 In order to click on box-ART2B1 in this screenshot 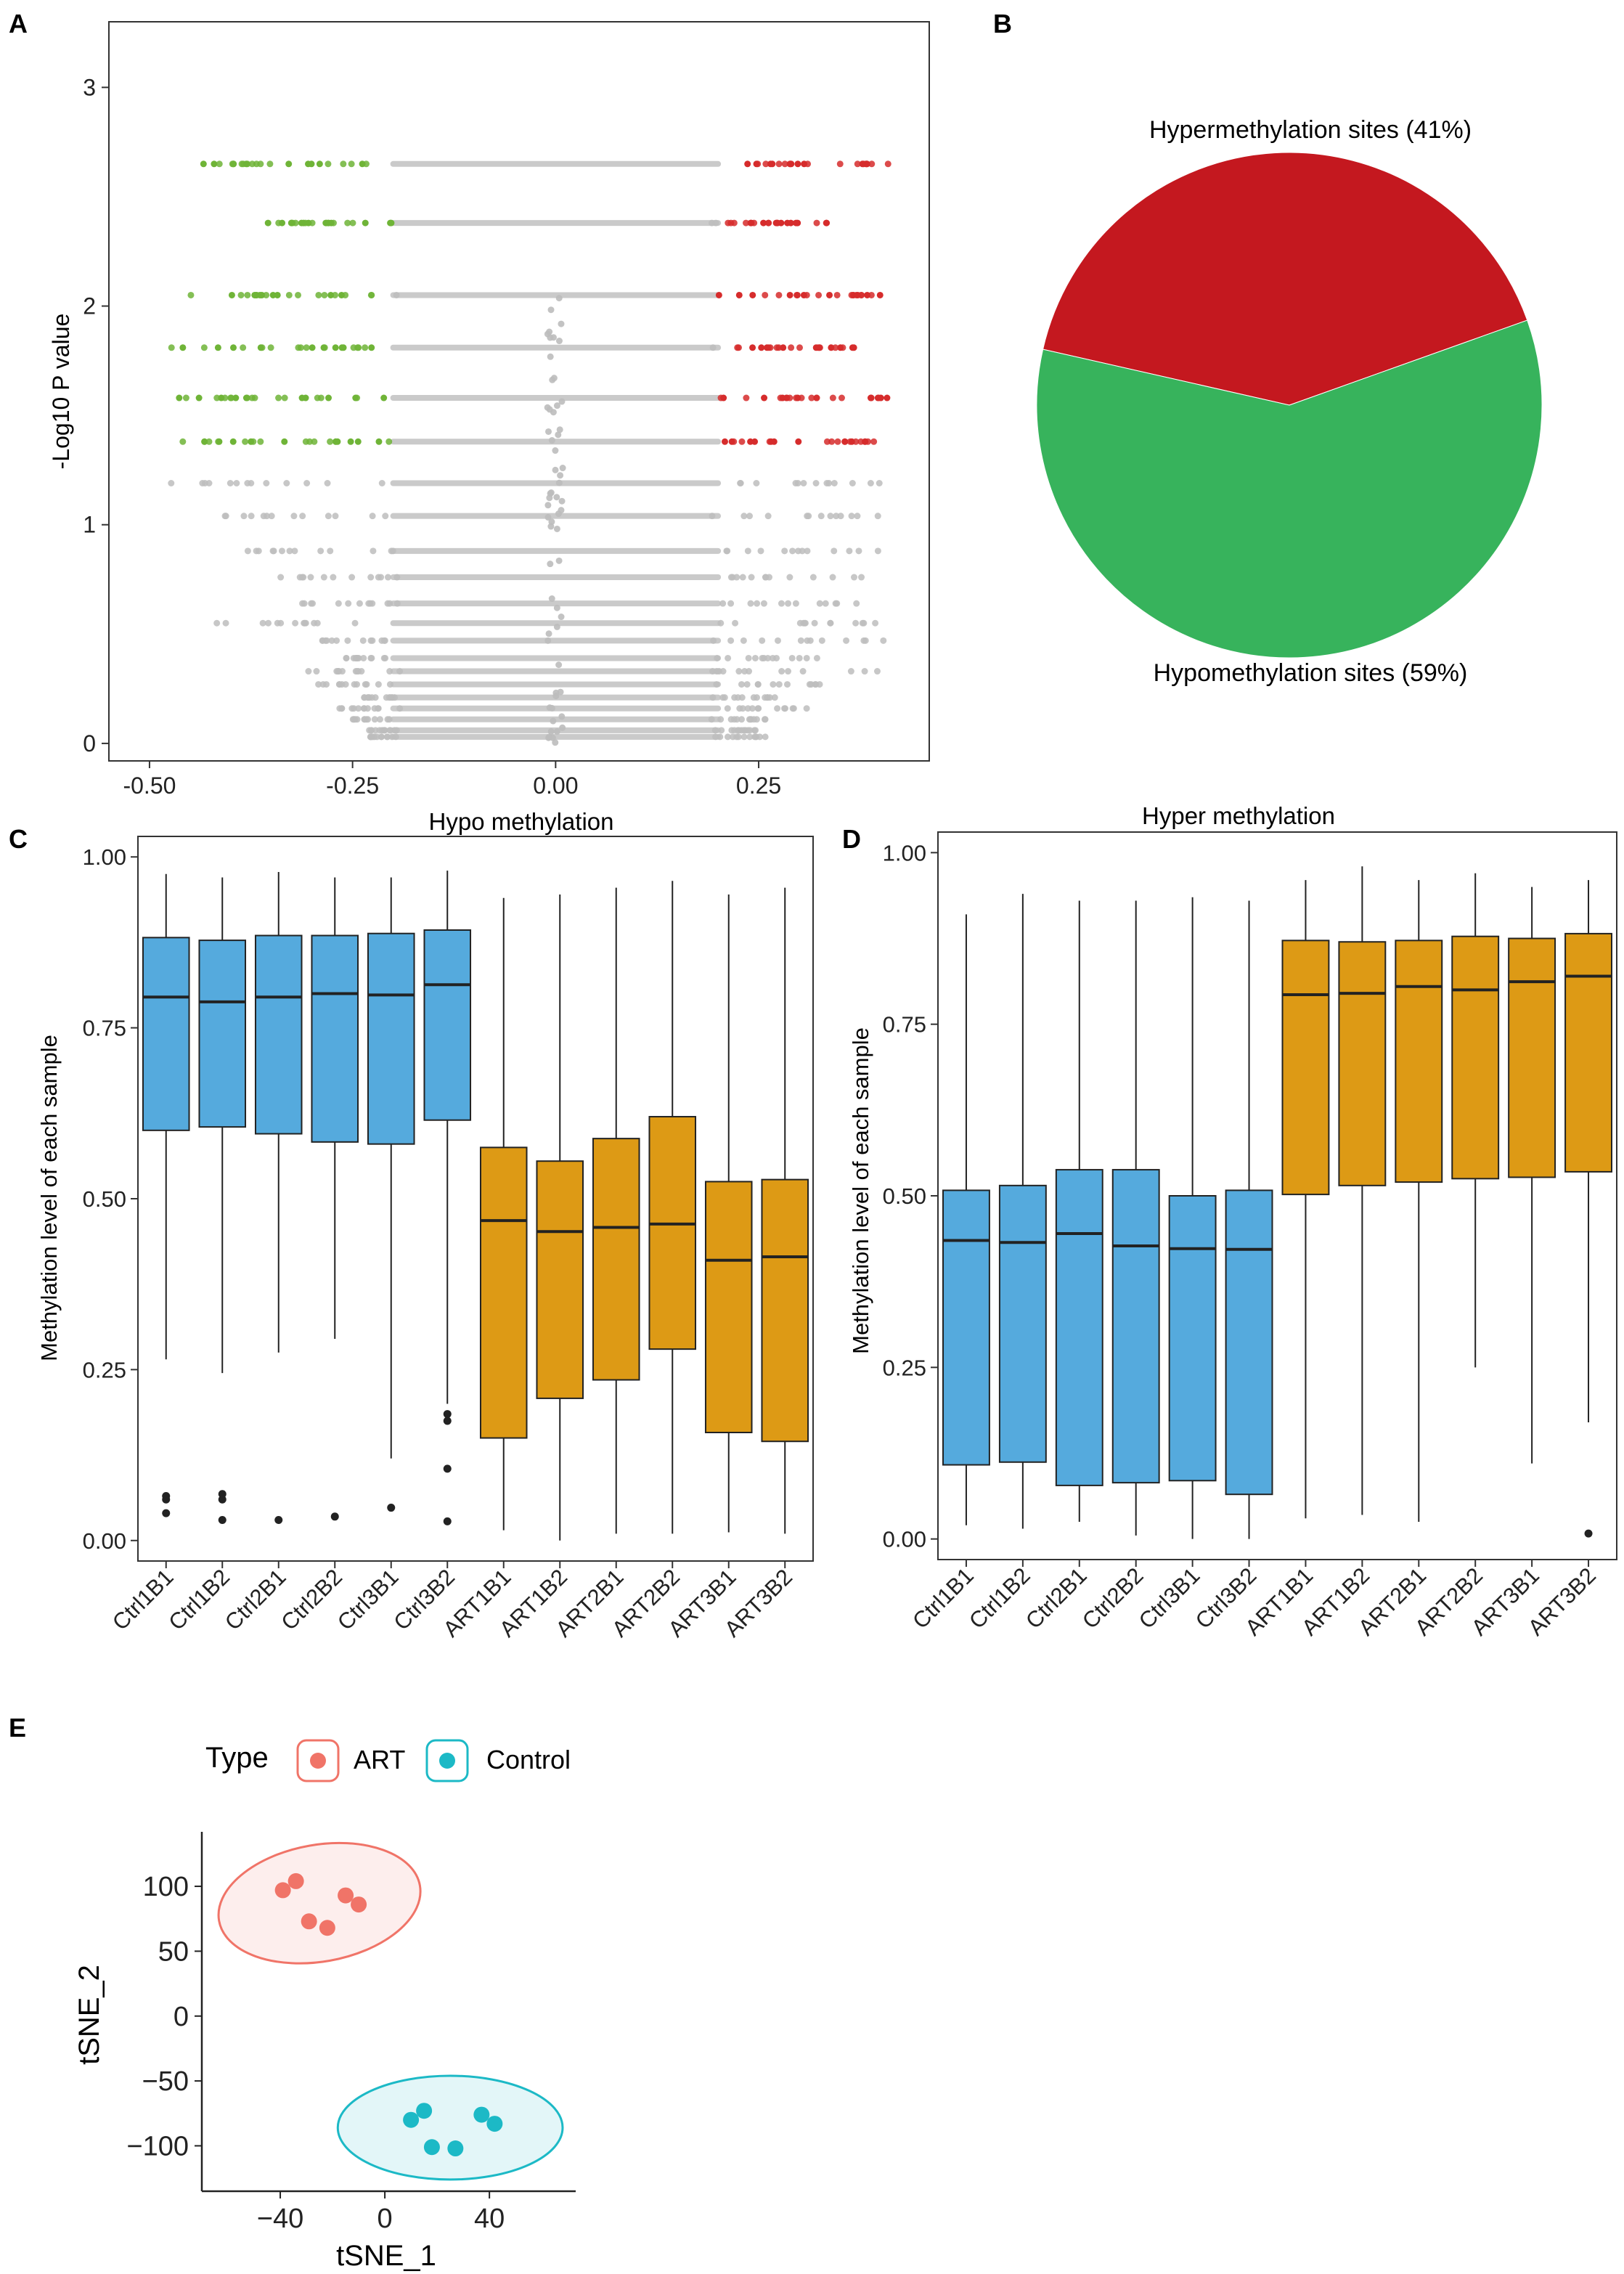, I will do `click(1419, 1062)`.